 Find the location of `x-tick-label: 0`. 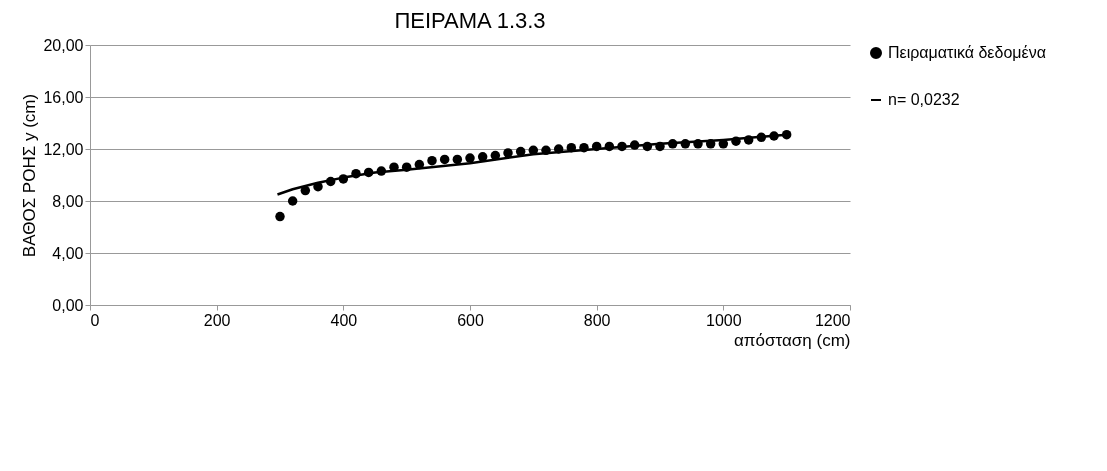

x-tick-label: 0 is located at coordinates (95, 320).